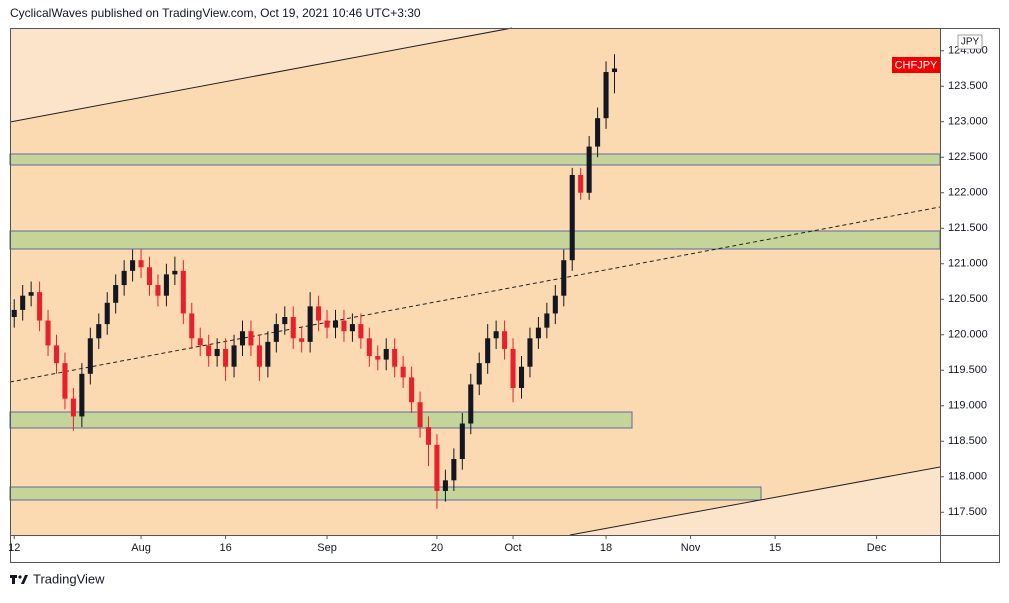 The image size is (1009, 603). What do you see at coordinates (968, 86) in the screenshot?
I see `y-tick-label: 123.500` at bounding box center [968, 86].